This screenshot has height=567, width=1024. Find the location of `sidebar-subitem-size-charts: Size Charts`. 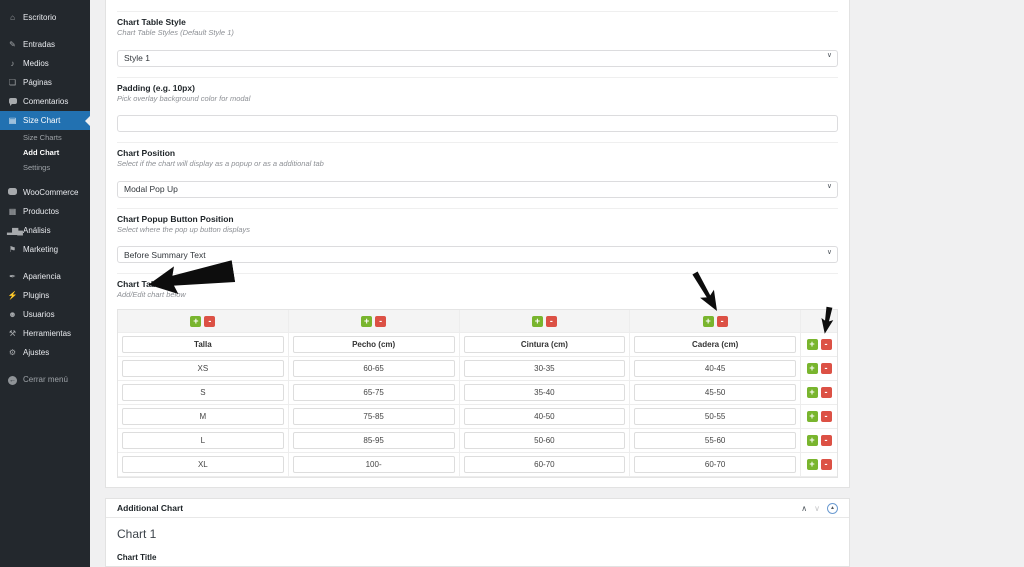

sidebar-subitem-size-charts: Size Charts is located at coordinates (42, 137).